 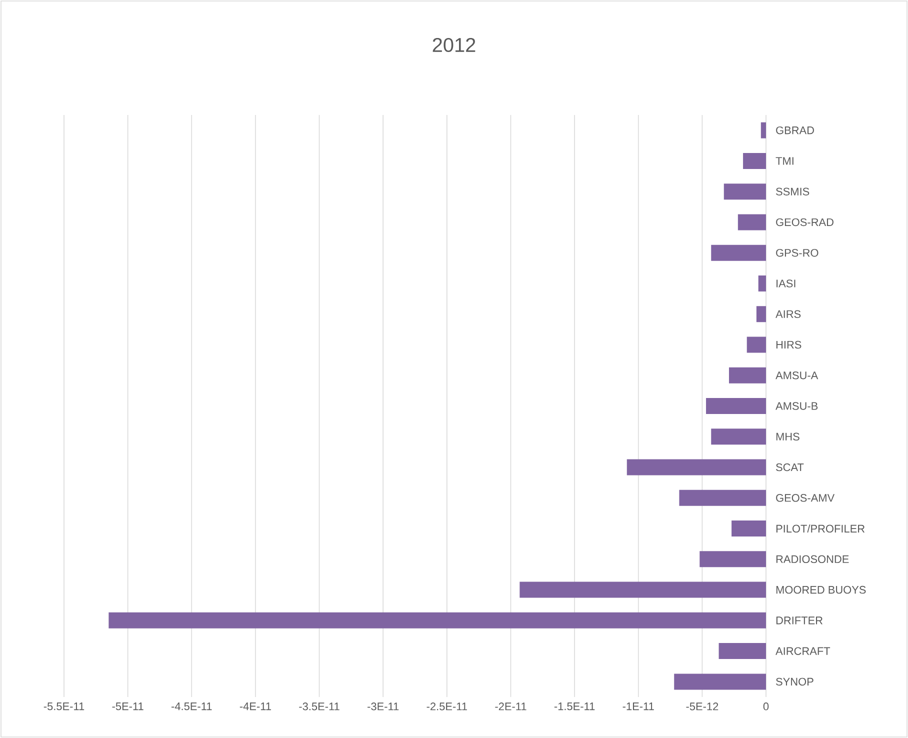 I want to click on y-tick-label: GEOS-AMV, so click(x=805, y=498).